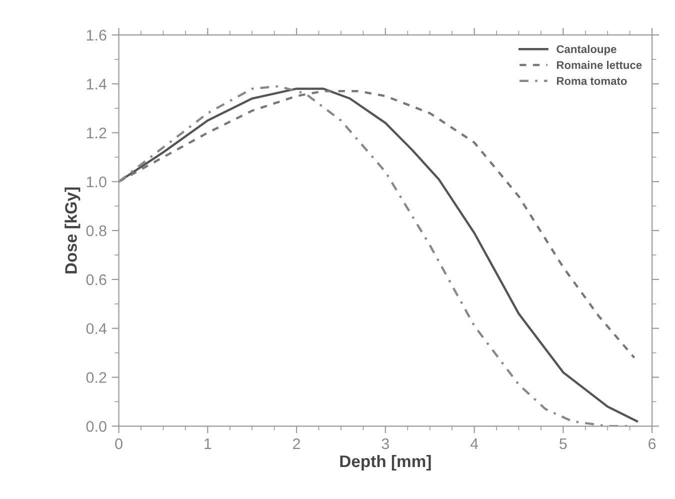 The image size is (675, 499). Describe the element at coordinates (96, 182) in the screenshot. I see `y-tick-label: 1.0` at that location.